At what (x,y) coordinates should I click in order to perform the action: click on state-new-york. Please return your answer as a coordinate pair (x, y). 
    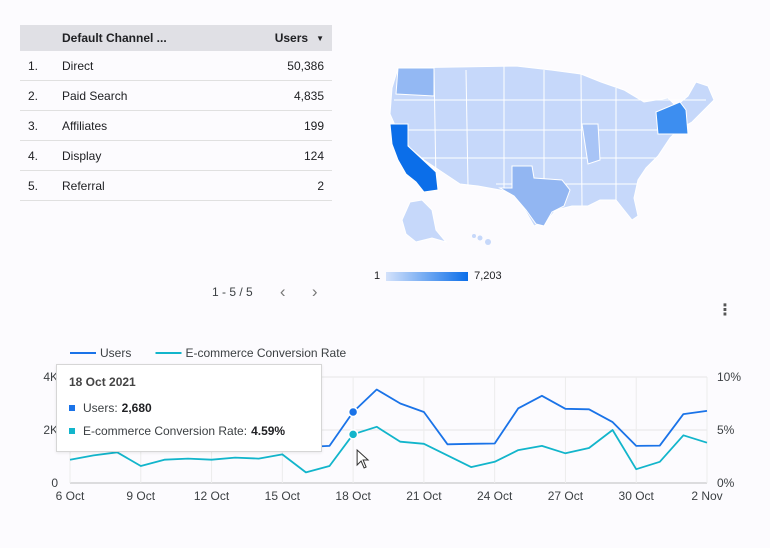
    Looking at the image, I should click on (672, 118).